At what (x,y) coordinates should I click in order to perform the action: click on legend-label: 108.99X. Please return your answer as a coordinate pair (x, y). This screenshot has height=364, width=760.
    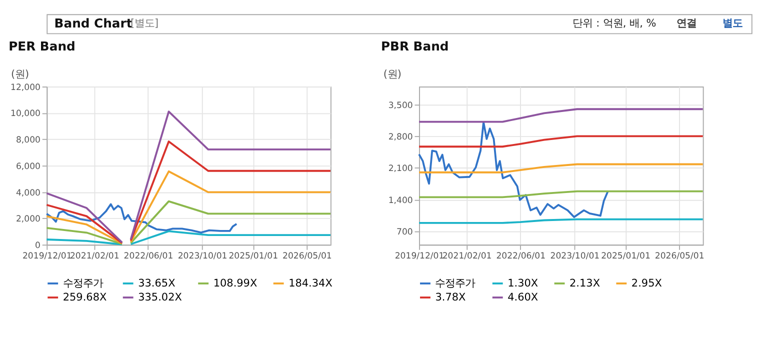
    Looking at the image, I should click on (235, 283).